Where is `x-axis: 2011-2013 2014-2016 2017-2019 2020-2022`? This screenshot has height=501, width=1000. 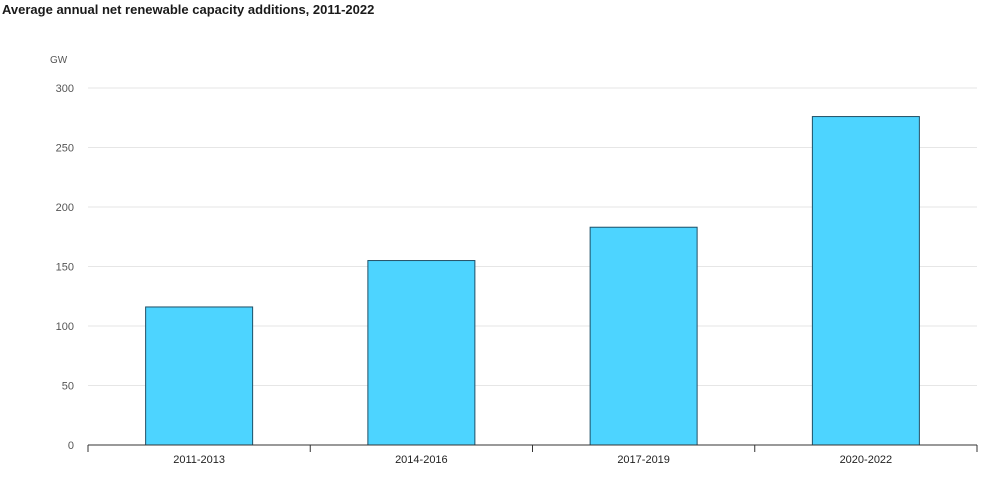
x-axis: 2011-2013 2014-2016 2017-2019 2020-2022 is located at coordinates (532, 455).